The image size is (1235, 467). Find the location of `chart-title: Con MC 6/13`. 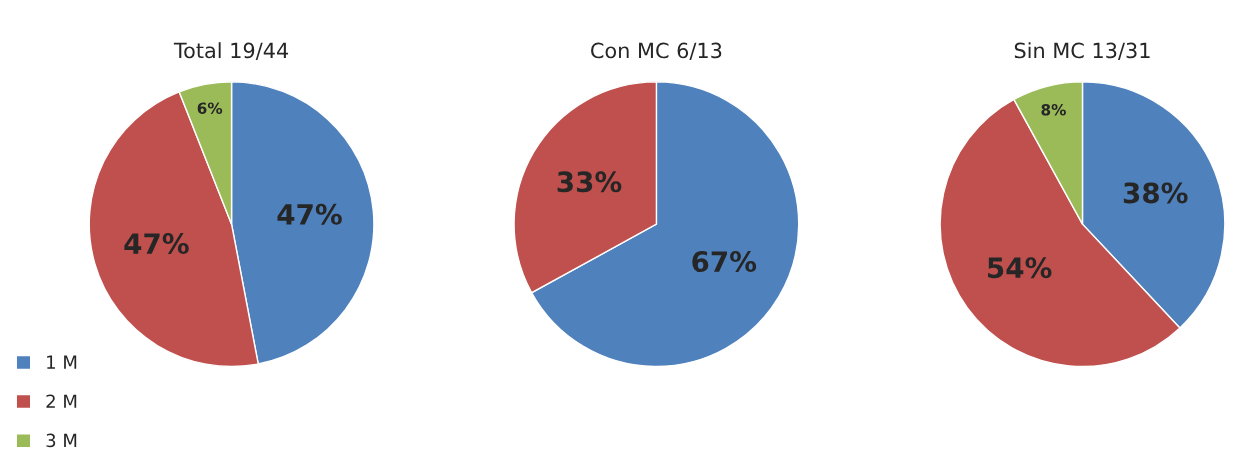

chart-title: Con MC 6/13 is located at coordinates (656, 51).